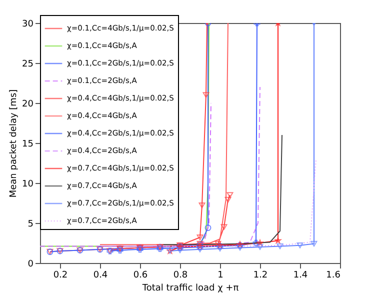 Image resolution: width=391 pixels, height=294 pixels. What do you see at coordinates (28, 185) in the screenshot?
I see `y-tick-label: 10` at bounding box center [28, 185].